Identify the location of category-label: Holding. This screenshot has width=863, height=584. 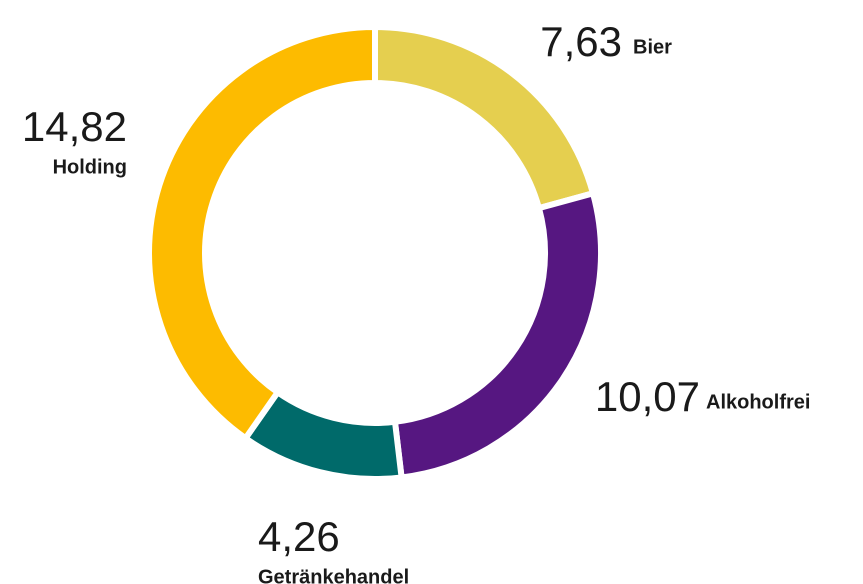
(90, 167).